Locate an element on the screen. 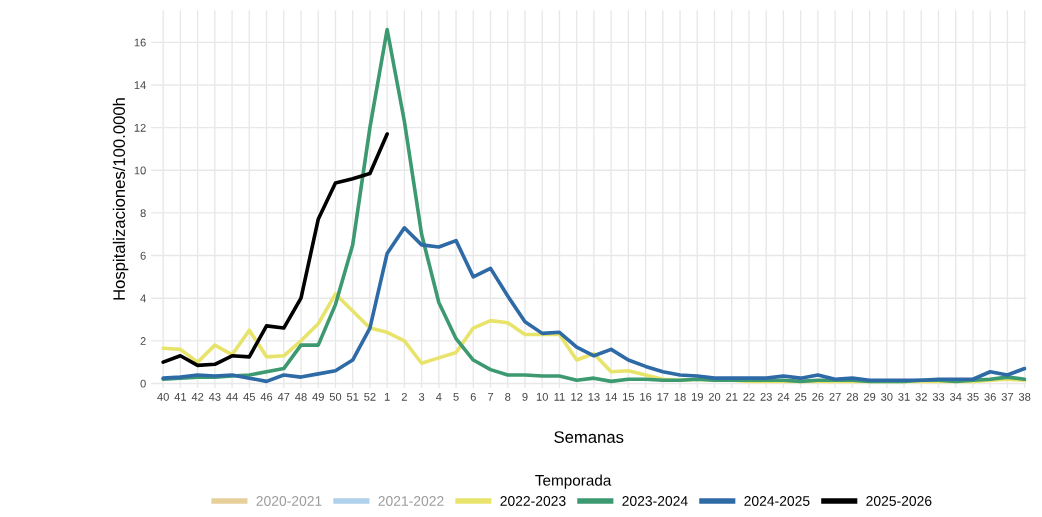 The height and width of the screenshot is (517, 1042). x-tick-label: 45 is located at coordinates (249, 397).